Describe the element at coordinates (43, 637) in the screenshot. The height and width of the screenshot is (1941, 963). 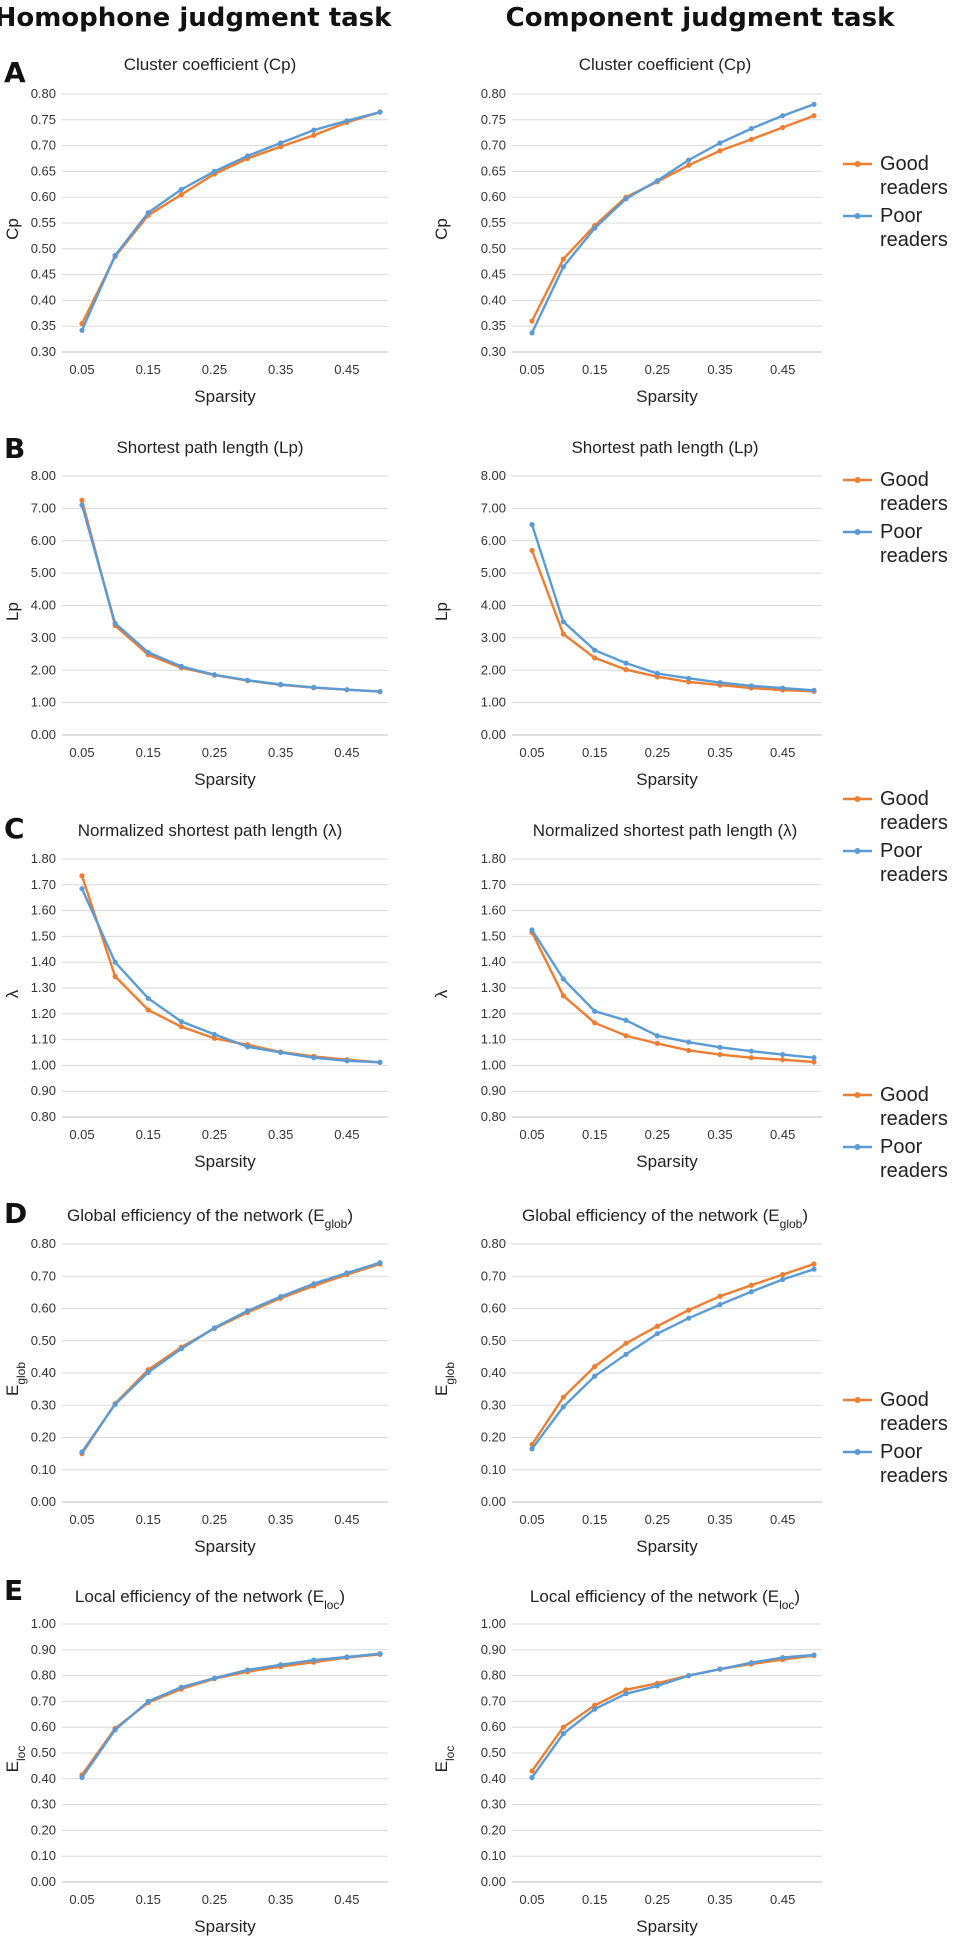
I see `y-tick-label: 3.00` at that location.